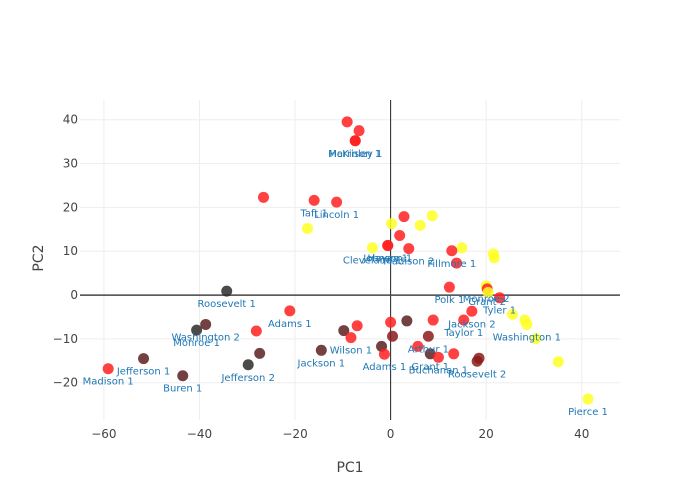 The width and height of the screenshot is (700, 500). What do you see at coordinates (463, 333) in the screenshot?
I see `point-label: Taylor 1` at bounding box center [463, 333].